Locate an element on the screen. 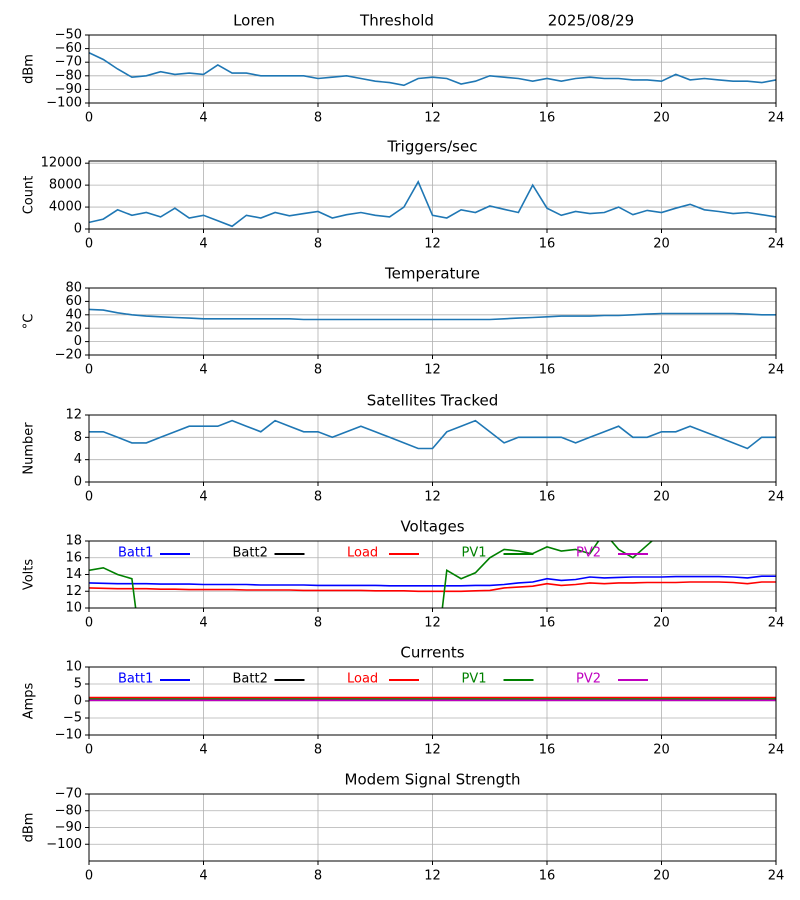 The height and width of the screenshot is (900, 800). y-tick-label: −100 is located at coordinates (64, 844).